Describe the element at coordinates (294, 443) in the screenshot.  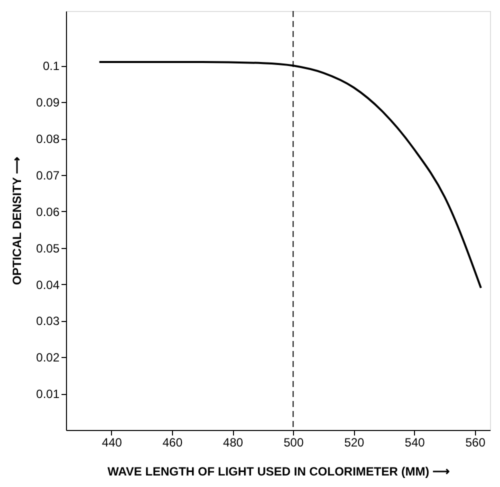
I see `x-tick-label: 500` at that location.